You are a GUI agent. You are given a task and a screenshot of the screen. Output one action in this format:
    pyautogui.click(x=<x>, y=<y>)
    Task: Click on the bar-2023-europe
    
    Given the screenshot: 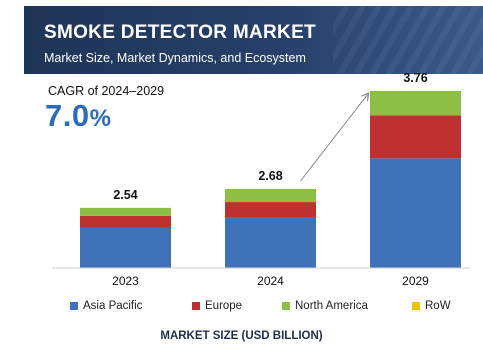 What is the action you would take?
    pyautogui.click(x=125, y=221)
    